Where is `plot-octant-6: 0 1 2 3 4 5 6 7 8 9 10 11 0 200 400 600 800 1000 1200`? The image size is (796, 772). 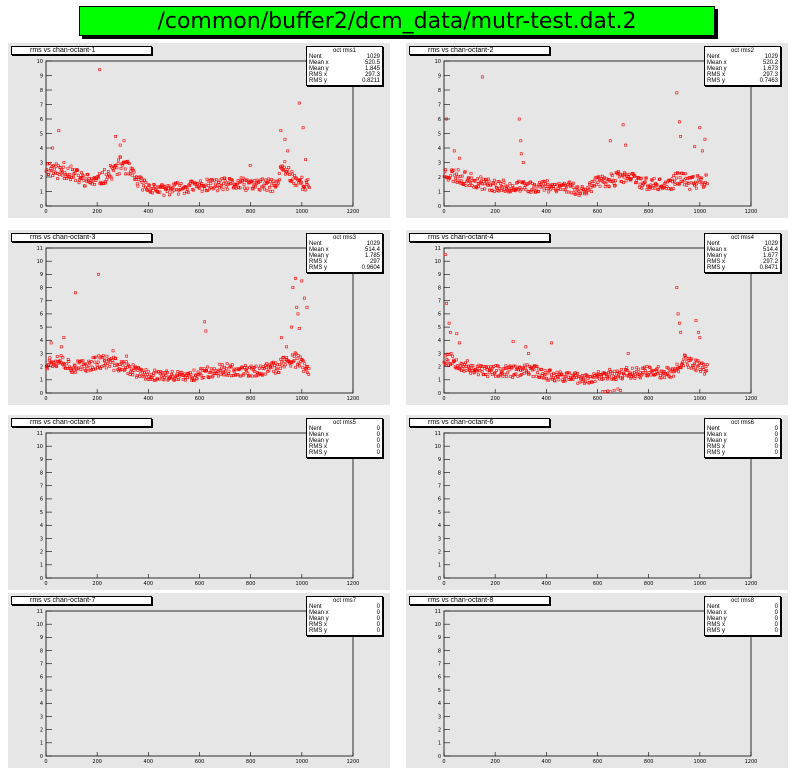
plot-octant-6: 0 1 2 3 4 5 6 7 8 9 10 11 0 200 400 600 800 1000 1200 is located at coordinates (596, 509).